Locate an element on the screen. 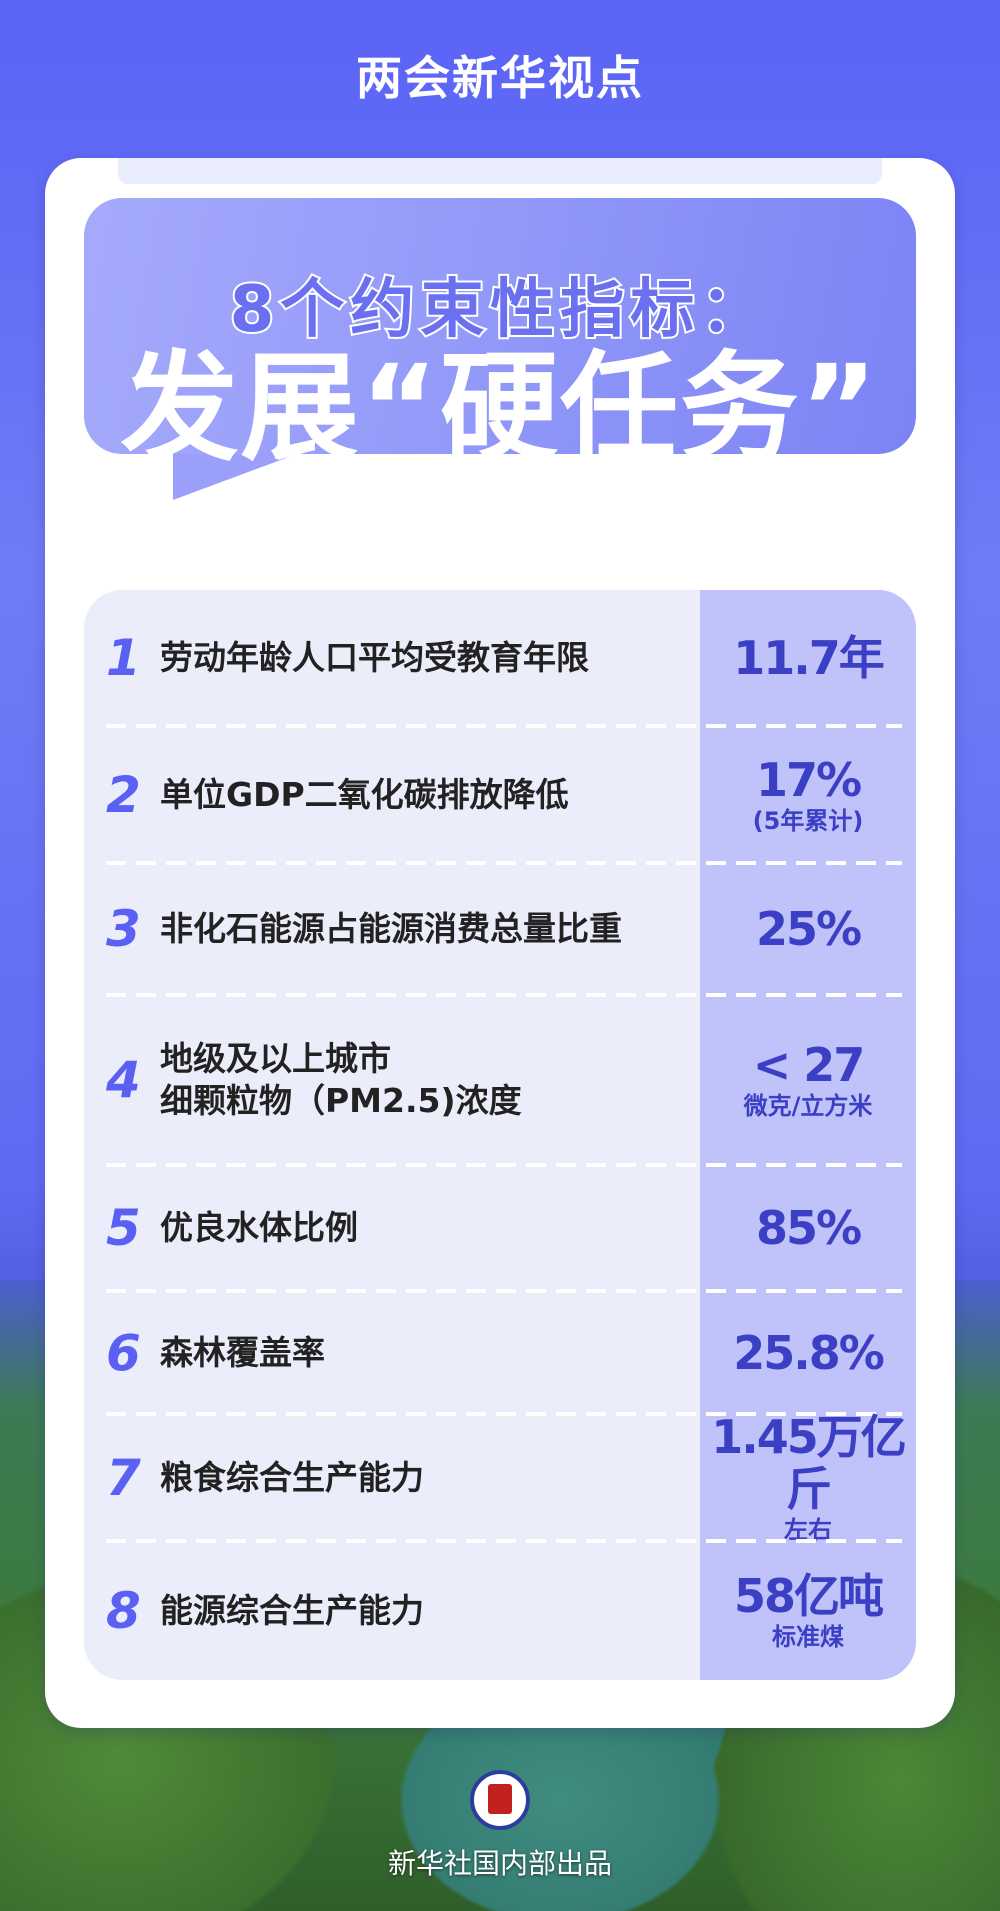 The image size is (1000, 1911). indicator-number: 1 is located at coordinates (123, 658).